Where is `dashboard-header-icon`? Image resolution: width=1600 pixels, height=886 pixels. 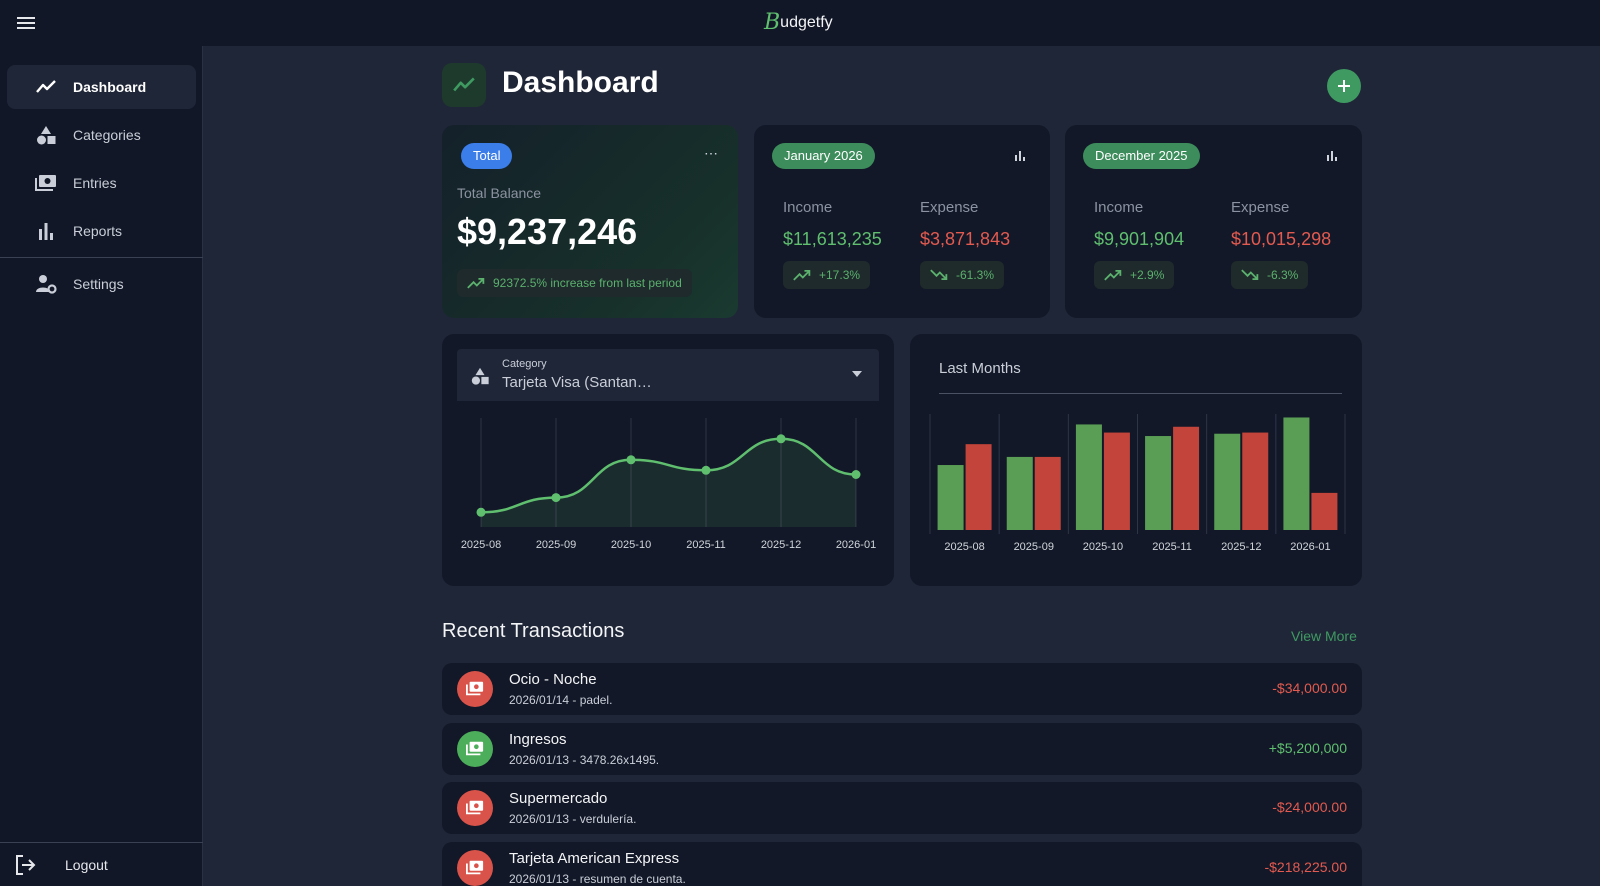
dashboard-header-icon is located at coordinates (464, 85).